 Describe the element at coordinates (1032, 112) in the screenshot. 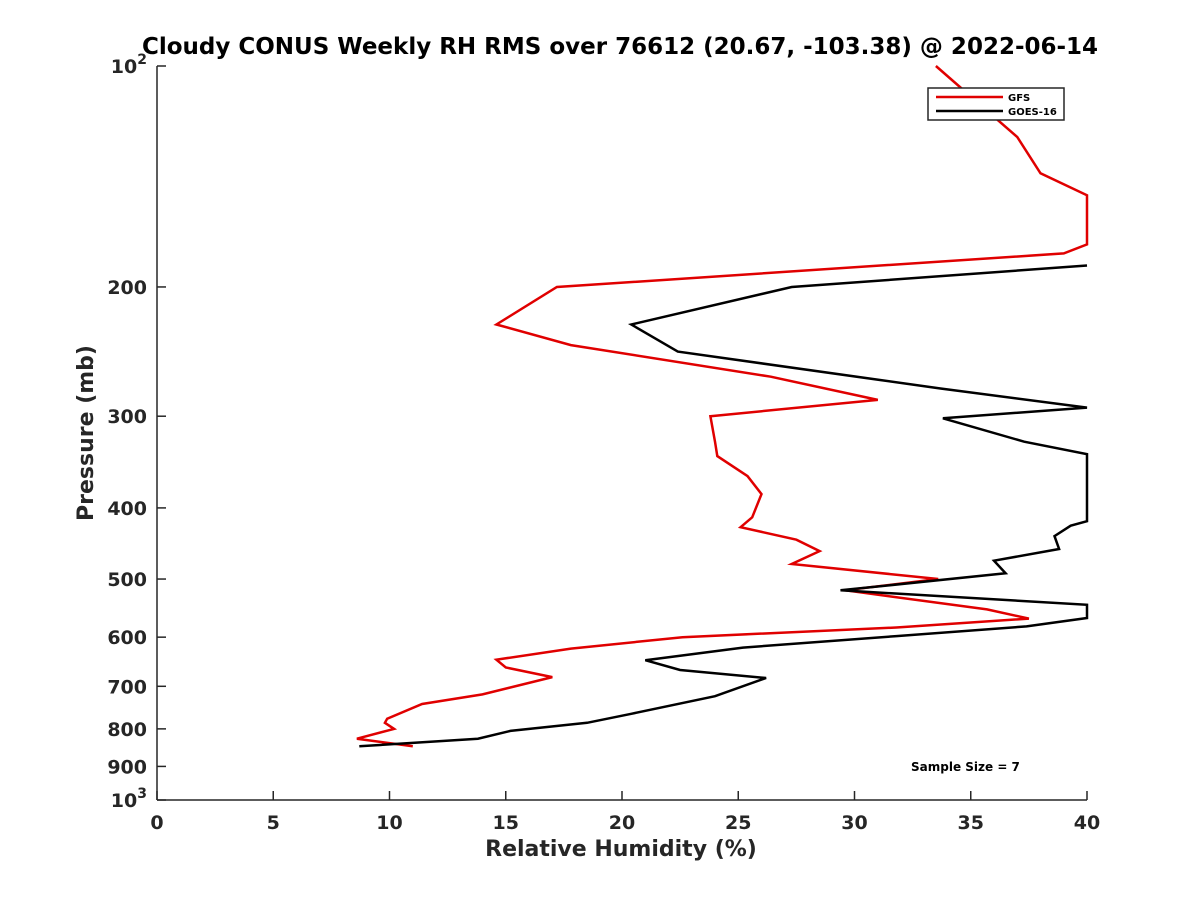

I see `legend-label-goes16: GOES-16` at that location.